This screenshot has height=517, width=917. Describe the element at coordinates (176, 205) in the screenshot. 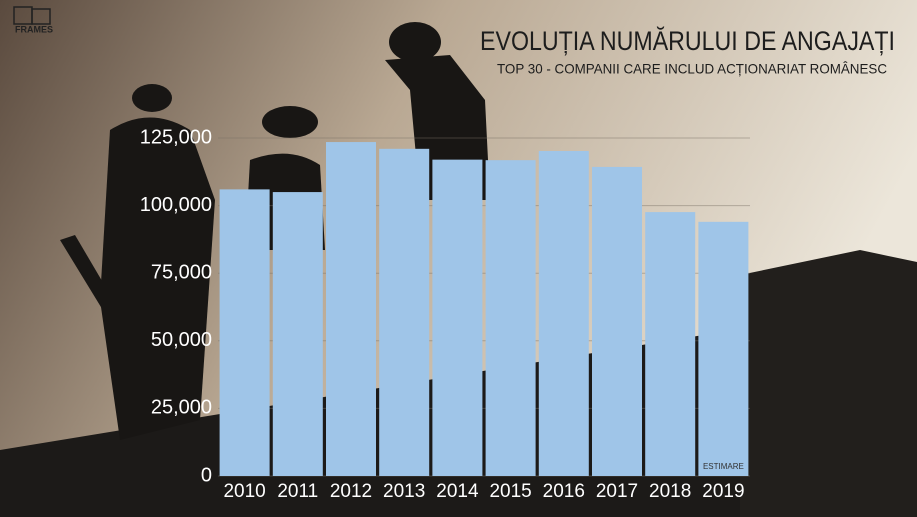

I see `y-tick-label: 100,000` at that location.